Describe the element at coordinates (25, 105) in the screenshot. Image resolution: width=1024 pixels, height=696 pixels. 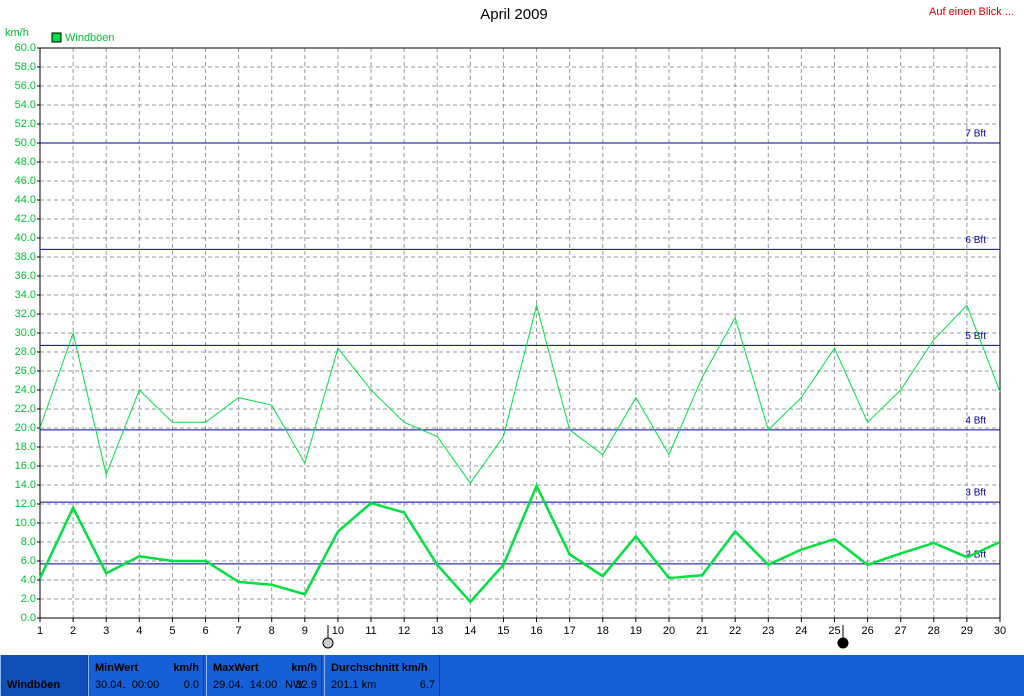
I see `y-tick-label: 54.0` at that location.